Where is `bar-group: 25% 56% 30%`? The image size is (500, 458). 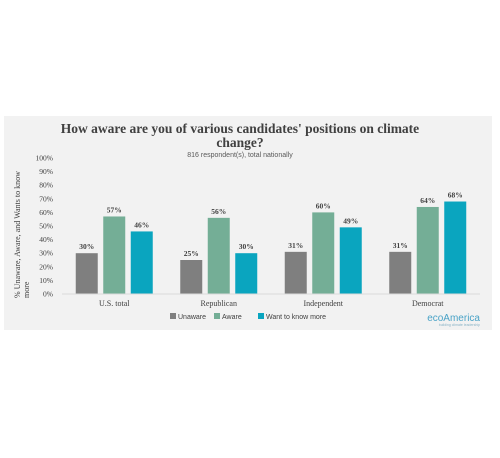 bar-group: 25% 56% 30% is located at coordinates (219, 250).